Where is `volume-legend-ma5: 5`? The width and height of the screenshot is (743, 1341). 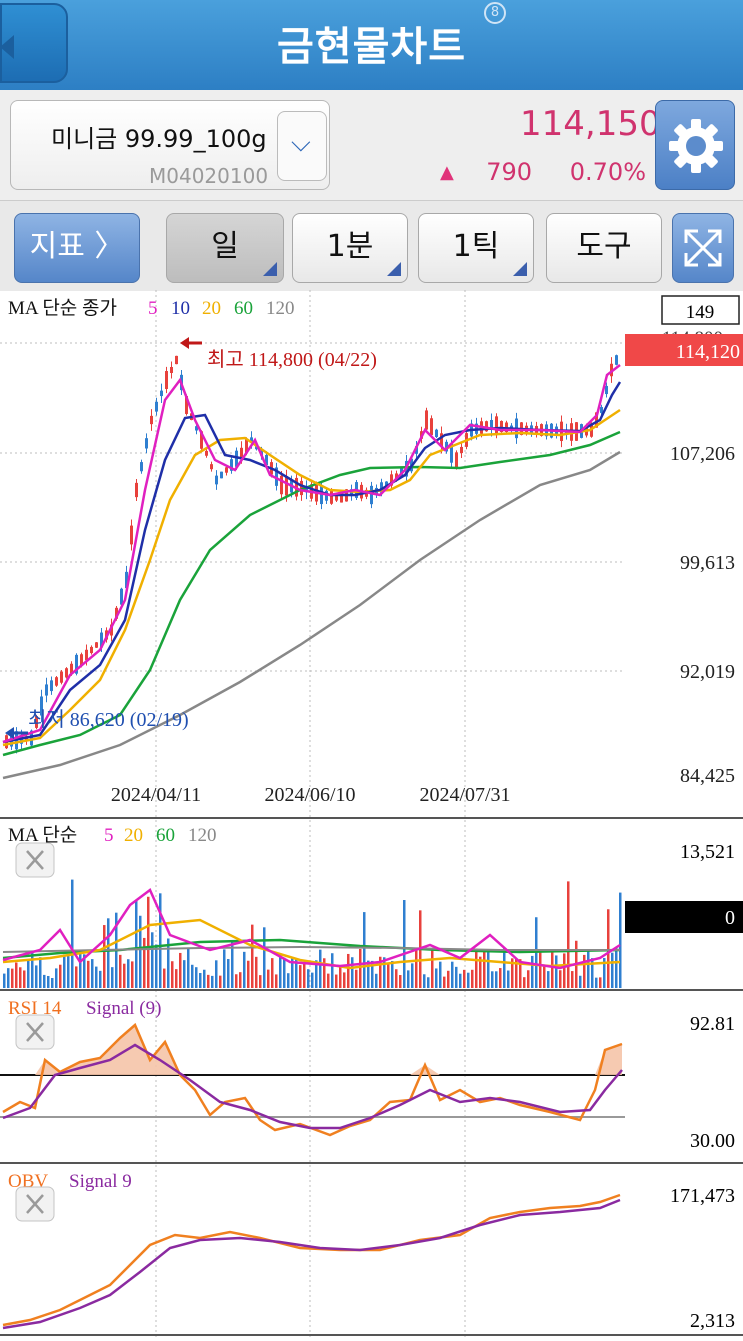
volume-legend-ma5: 5 is located at coordinates (109, 835).